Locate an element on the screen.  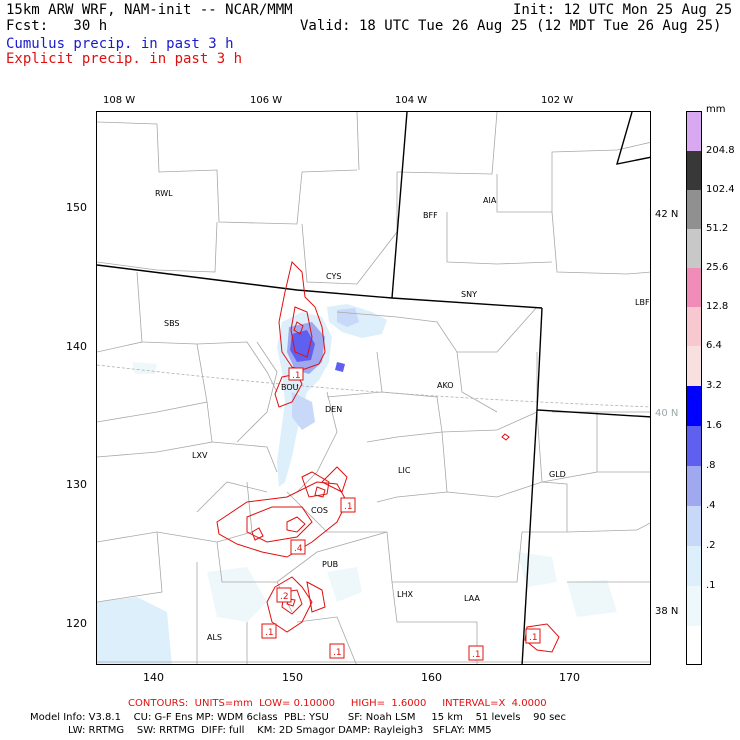
cumulus-legend: Cumulus precip. in past 3 h is located at coordinates (120, 44).